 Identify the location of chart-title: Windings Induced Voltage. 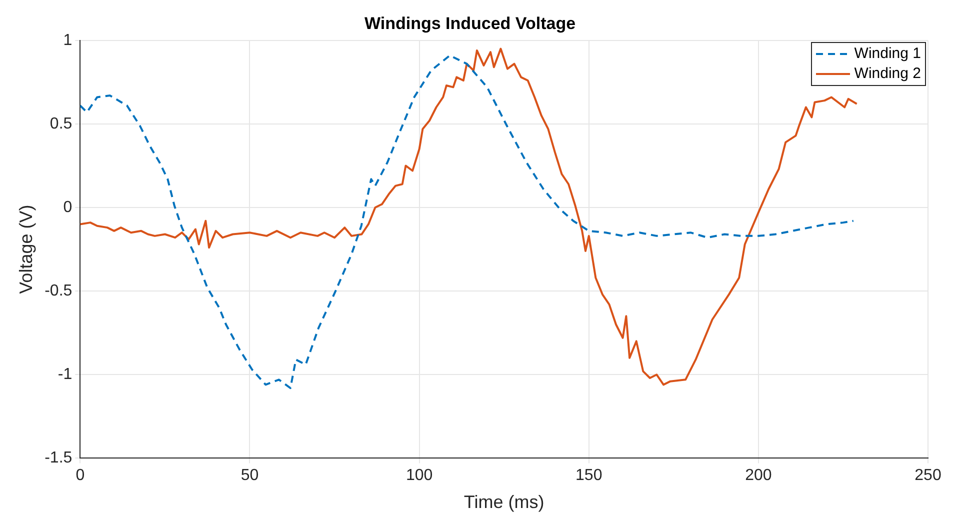
(470, 23).